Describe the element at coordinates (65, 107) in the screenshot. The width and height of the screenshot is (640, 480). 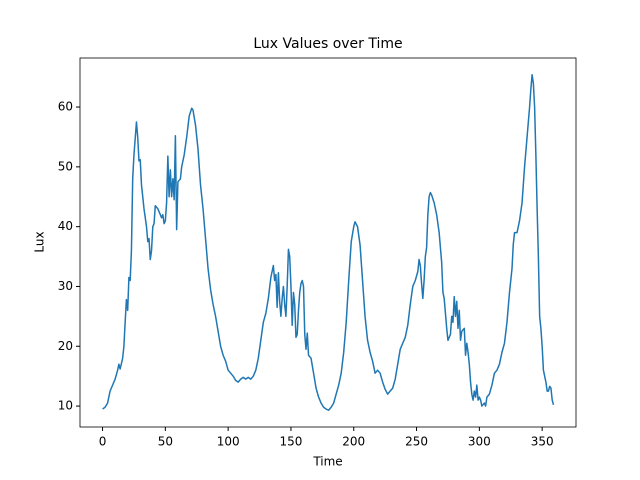
I see `y-tick-label: 60` at that location.